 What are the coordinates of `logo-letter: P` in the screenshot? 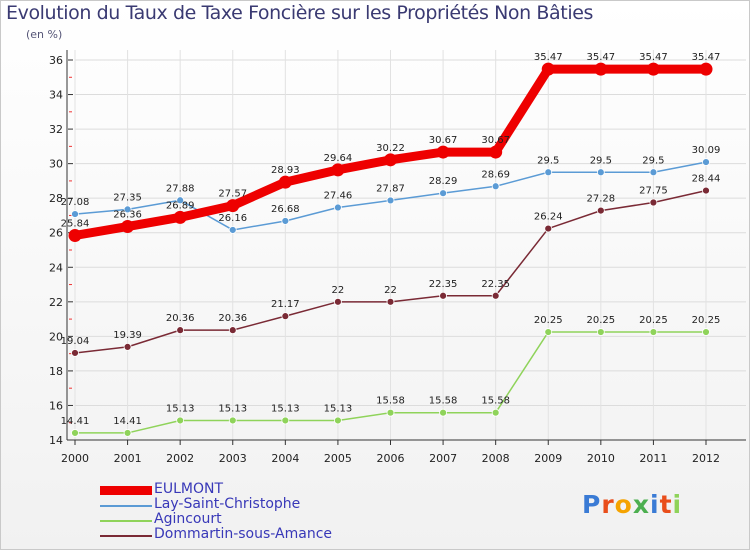 It's located at (592, 504).